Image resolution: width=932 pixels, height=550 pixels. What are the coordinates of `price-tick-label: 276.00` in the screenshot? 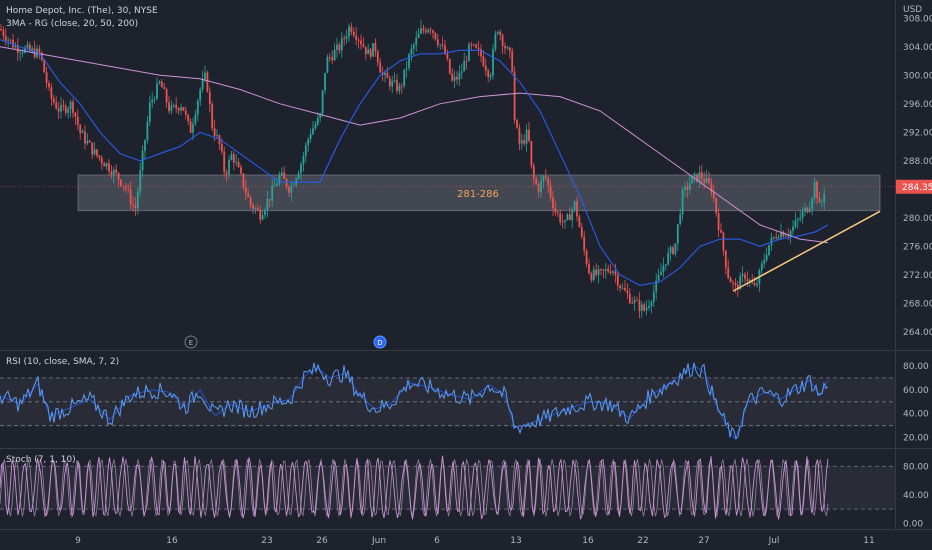 It's located at (917, 247).